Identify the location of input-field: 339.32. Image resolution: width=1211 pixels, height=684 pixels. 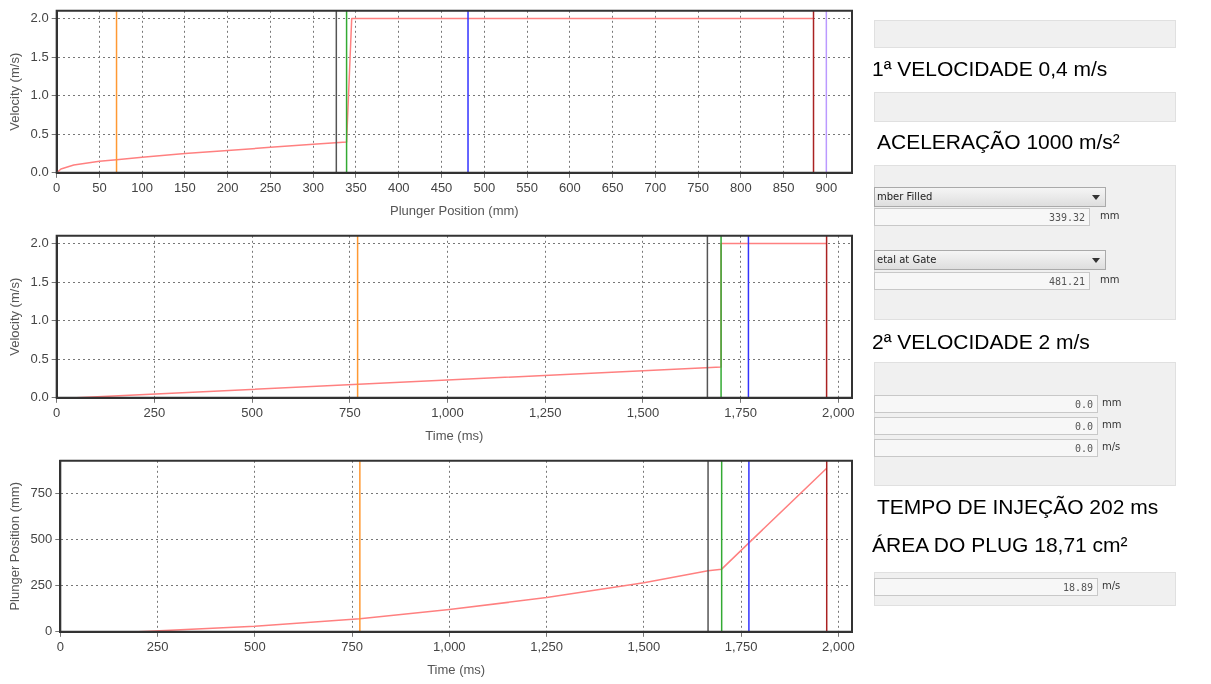
(982, 217).